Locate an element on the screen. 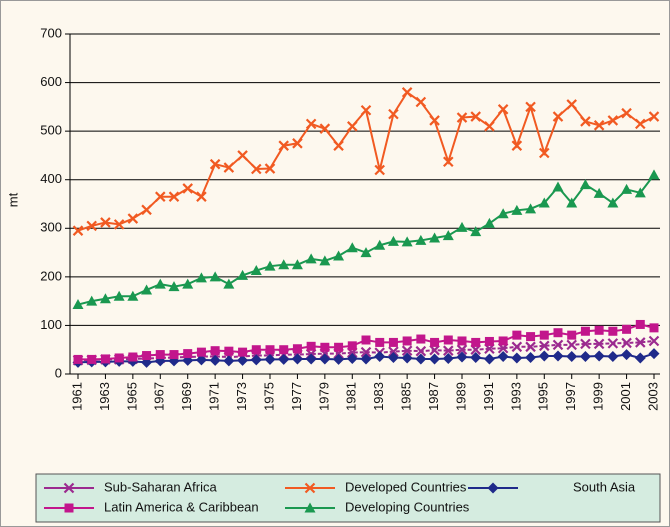 The width and height of the screenshot is (670, 527). x-tick-label: 1985 is located at coordinates (406, 396).